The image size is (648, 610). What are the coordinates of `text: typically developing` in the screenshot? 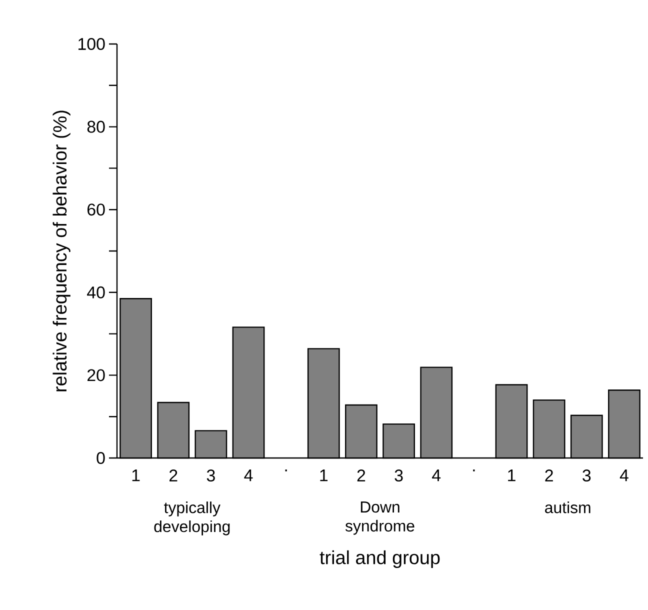 It's located at (192, 519).